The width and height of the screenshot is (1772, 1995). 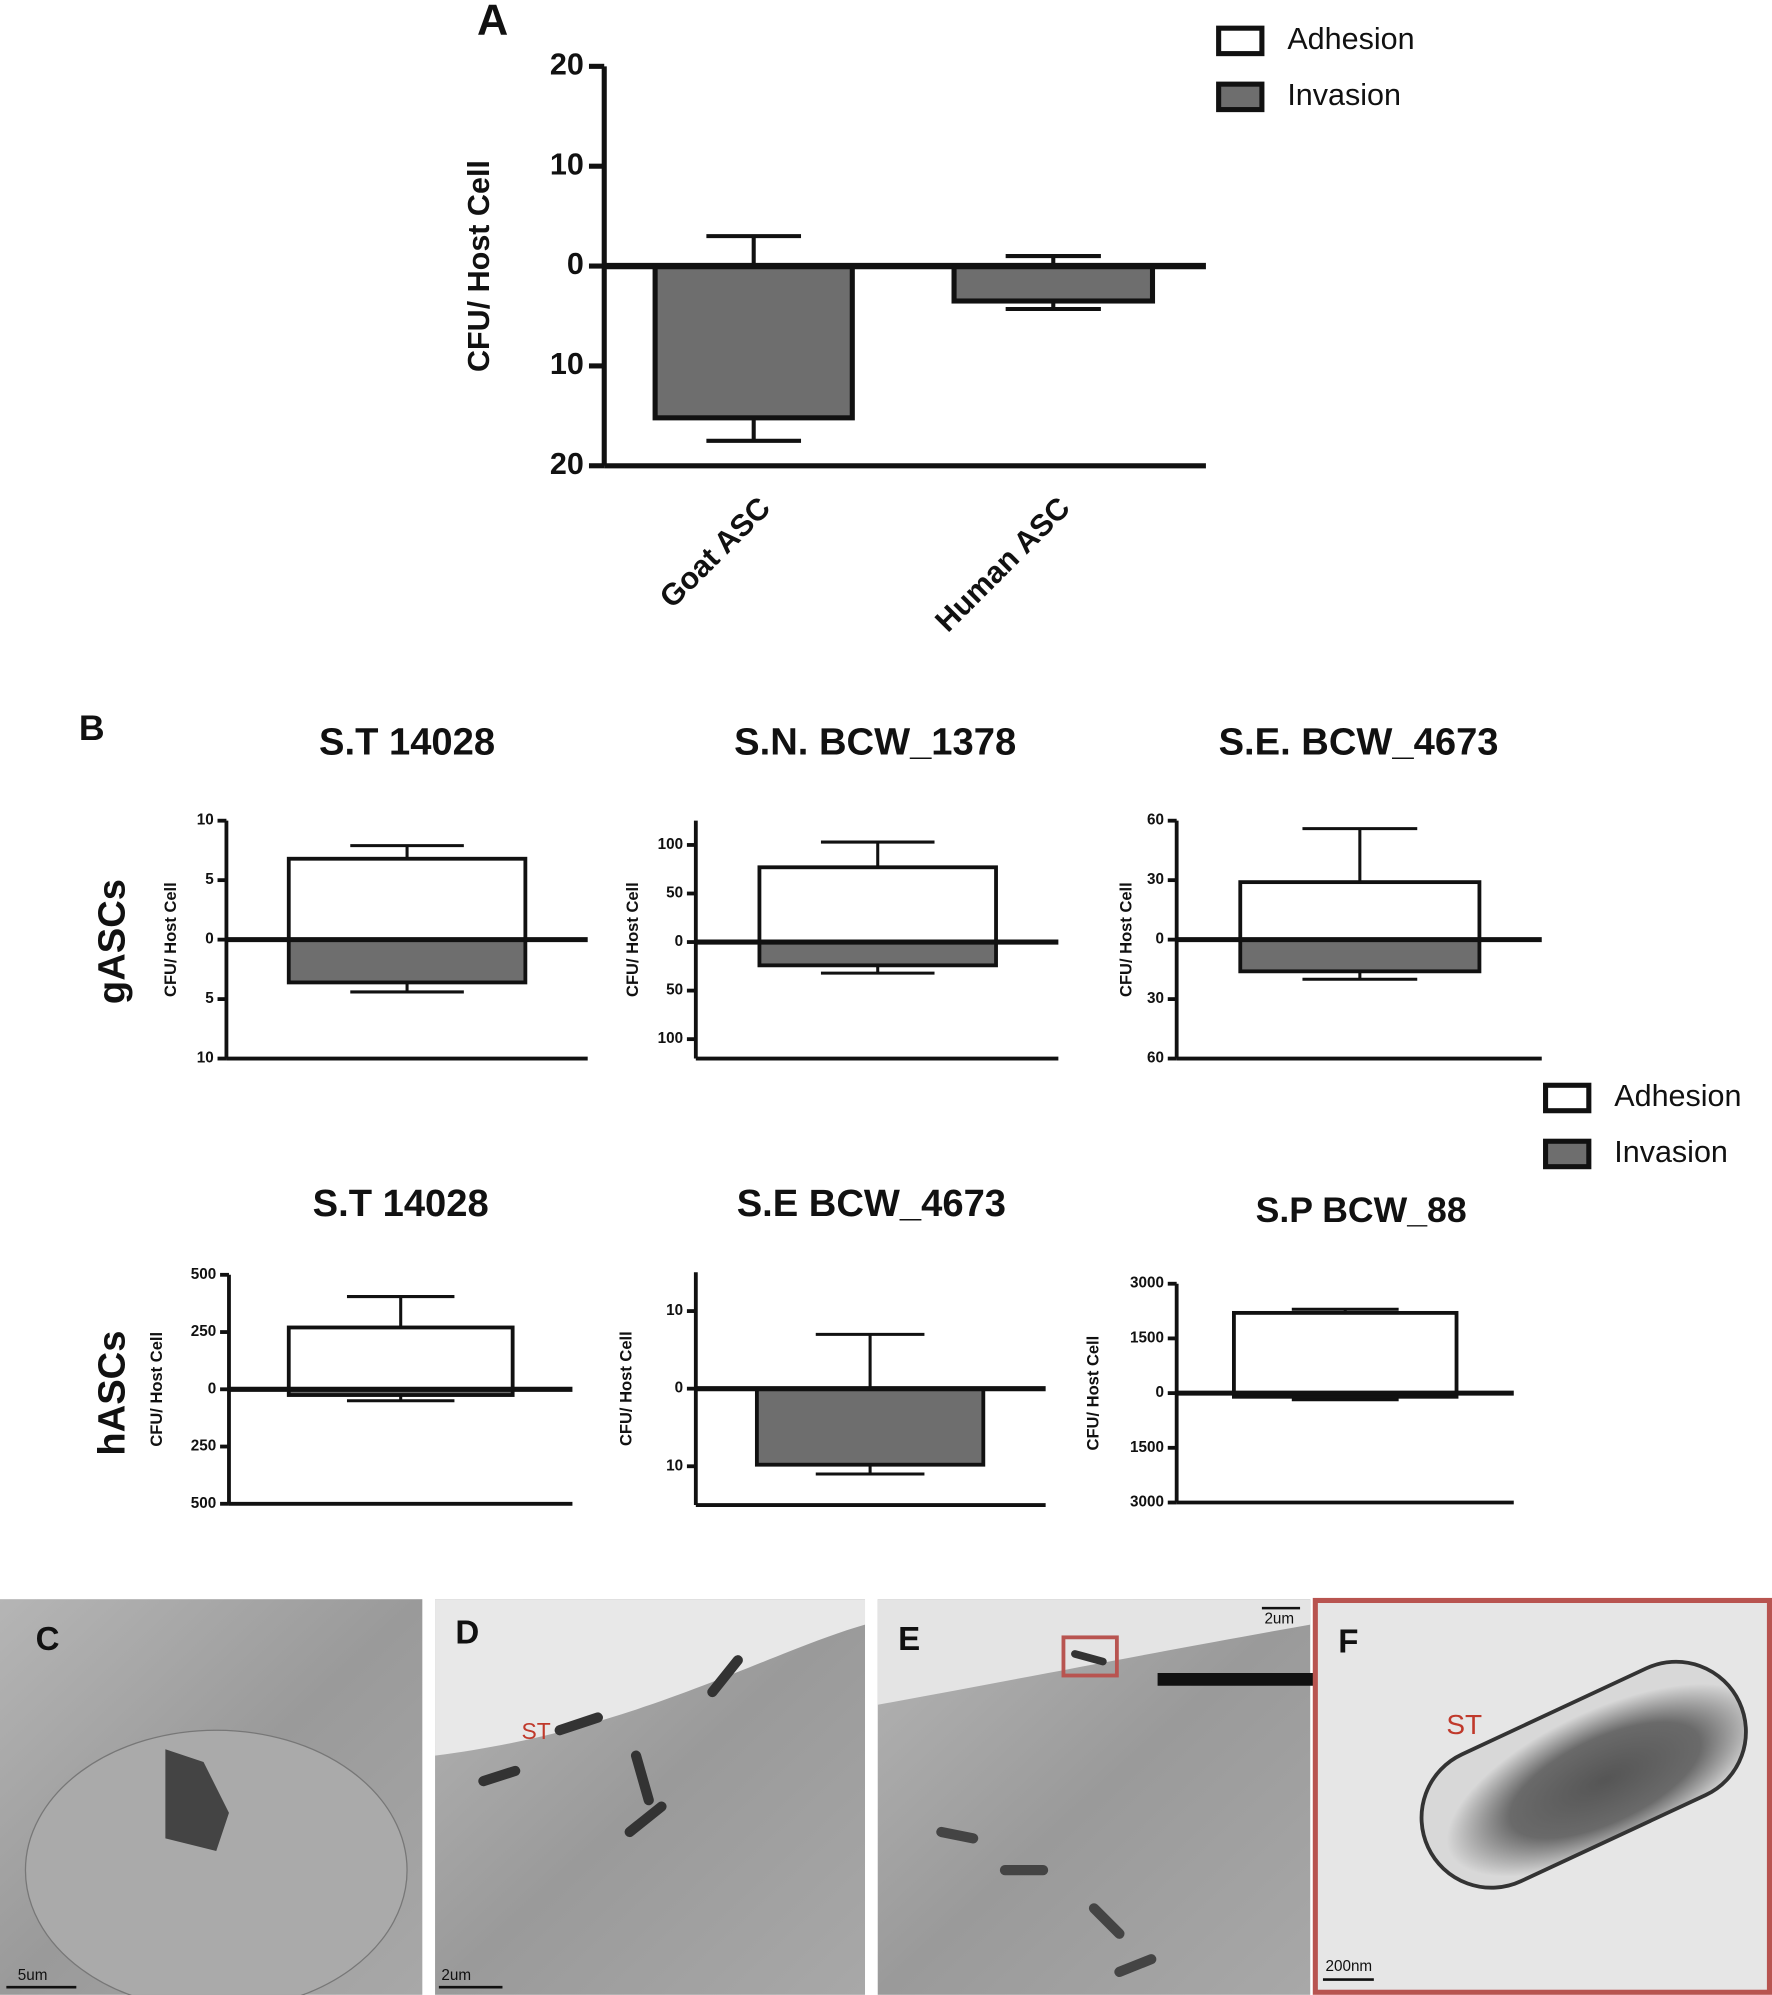 I want to click on micrograph-label: F, so click(x=1348, y=1641).